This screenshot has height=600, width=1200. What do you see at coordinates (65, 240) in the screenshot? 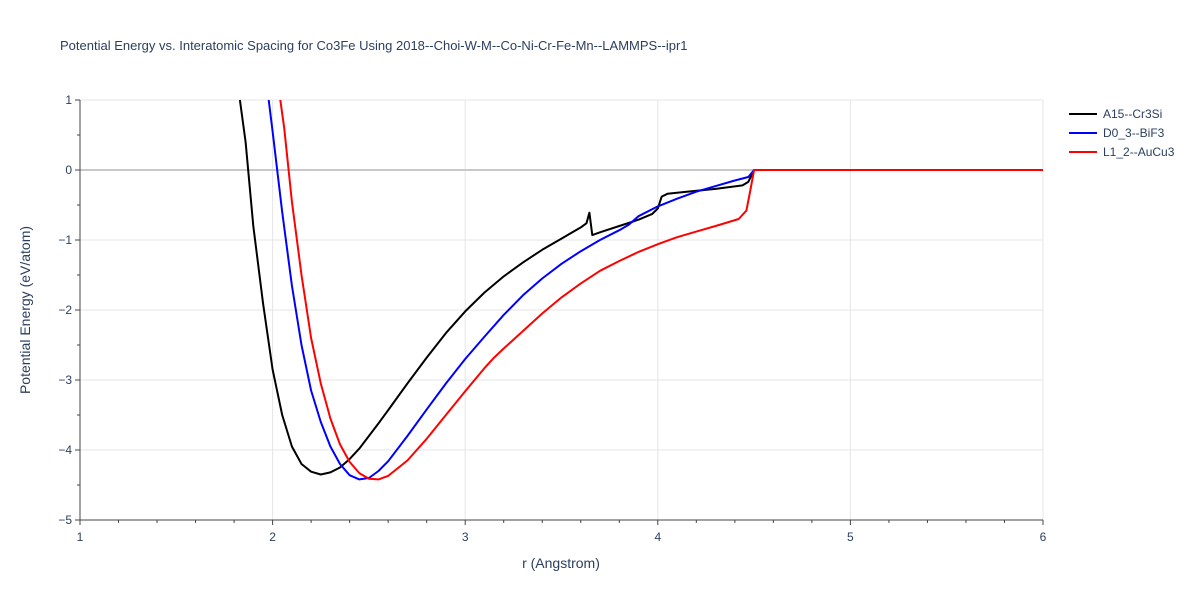
I see `y-tick-label: −1` at bounding box center [65, 240].